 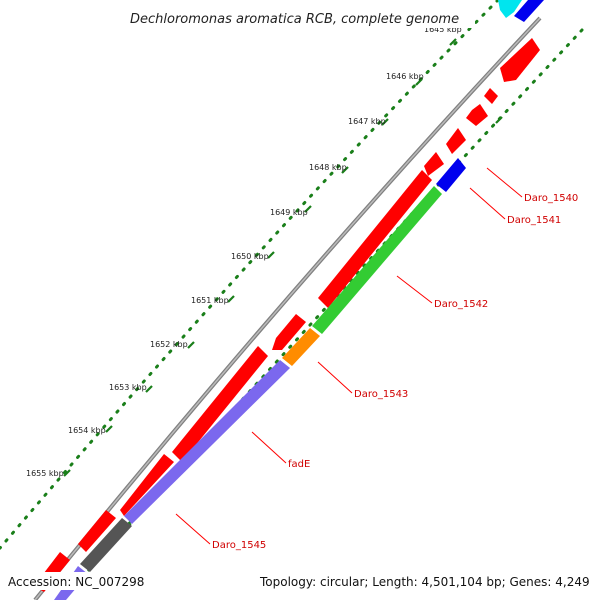 What do you see at coordinates (461, 304) in the screenshot?
I see `gene-label-daro-1542: Daro_1542` at bounding box center [461, 304].